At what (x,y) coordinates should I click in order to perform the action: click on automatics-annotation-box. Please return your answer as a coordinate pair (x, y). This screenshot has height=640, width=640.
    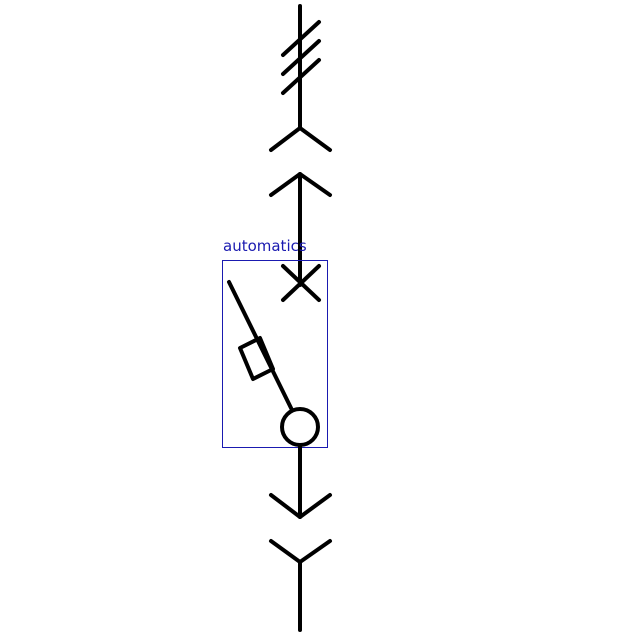
    Looking at the image, I should click on (275, 354).